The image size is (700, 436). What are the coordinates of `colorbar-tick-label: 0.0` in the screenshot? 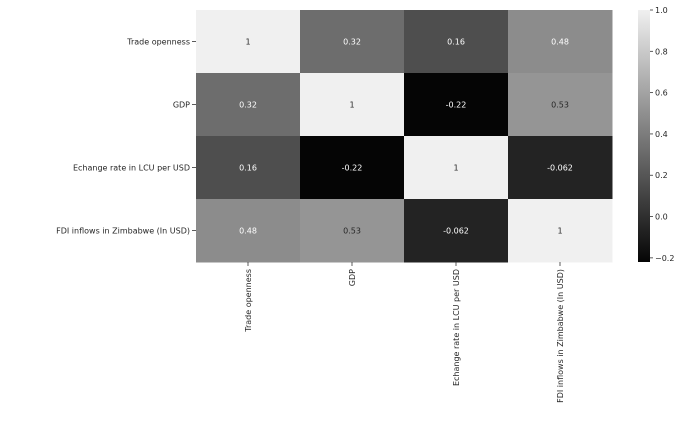 It's located at (661, 217).